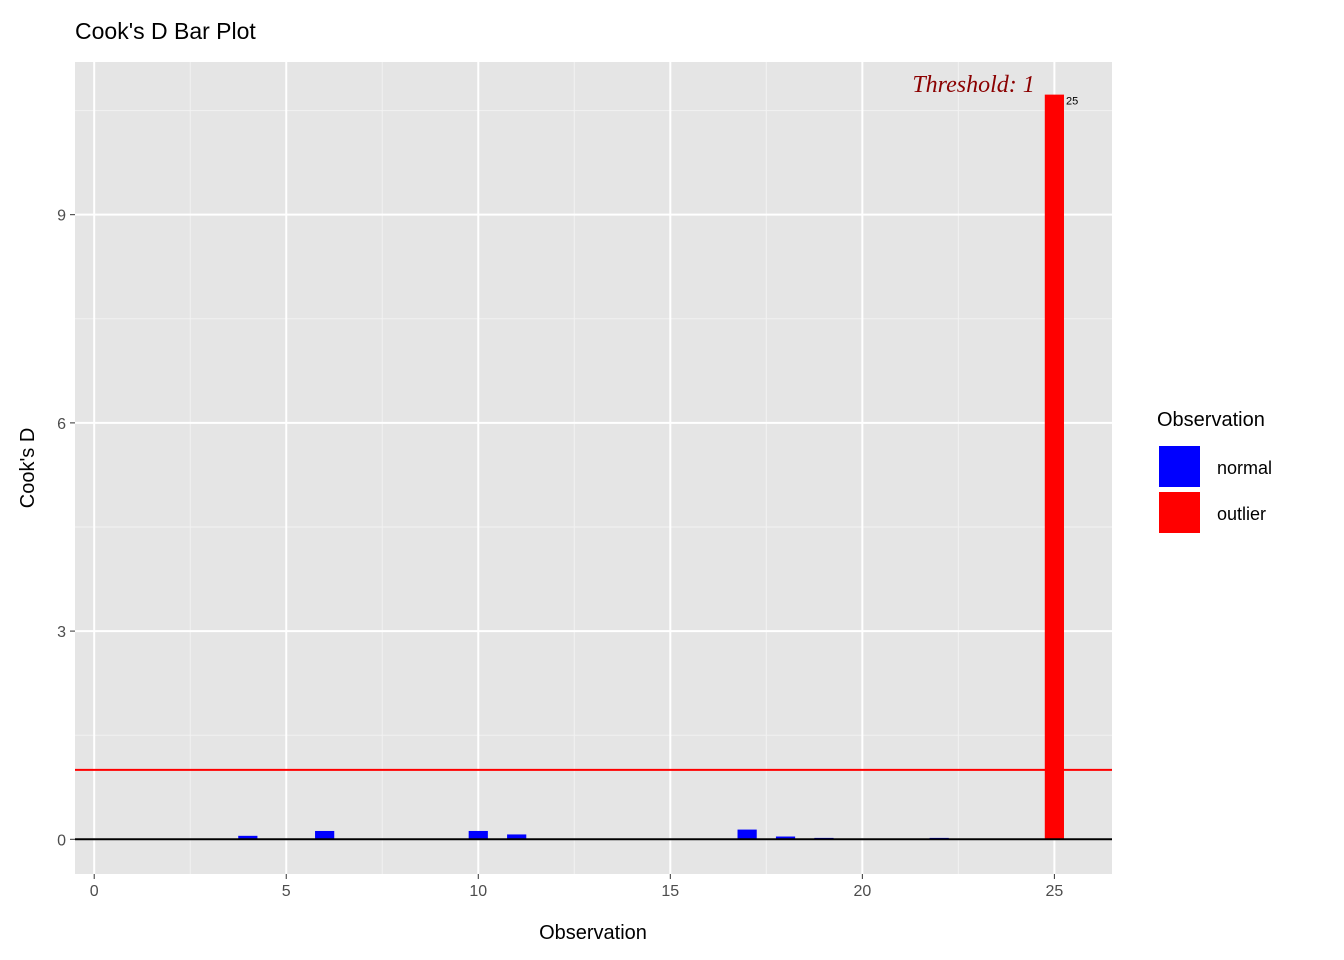 The width and height of the screenshot is (1344, 960). What do you see at coordinates (61, 840) in the screenshot?
I see `y-tick-label: 0` at bounding box center [61, 840].